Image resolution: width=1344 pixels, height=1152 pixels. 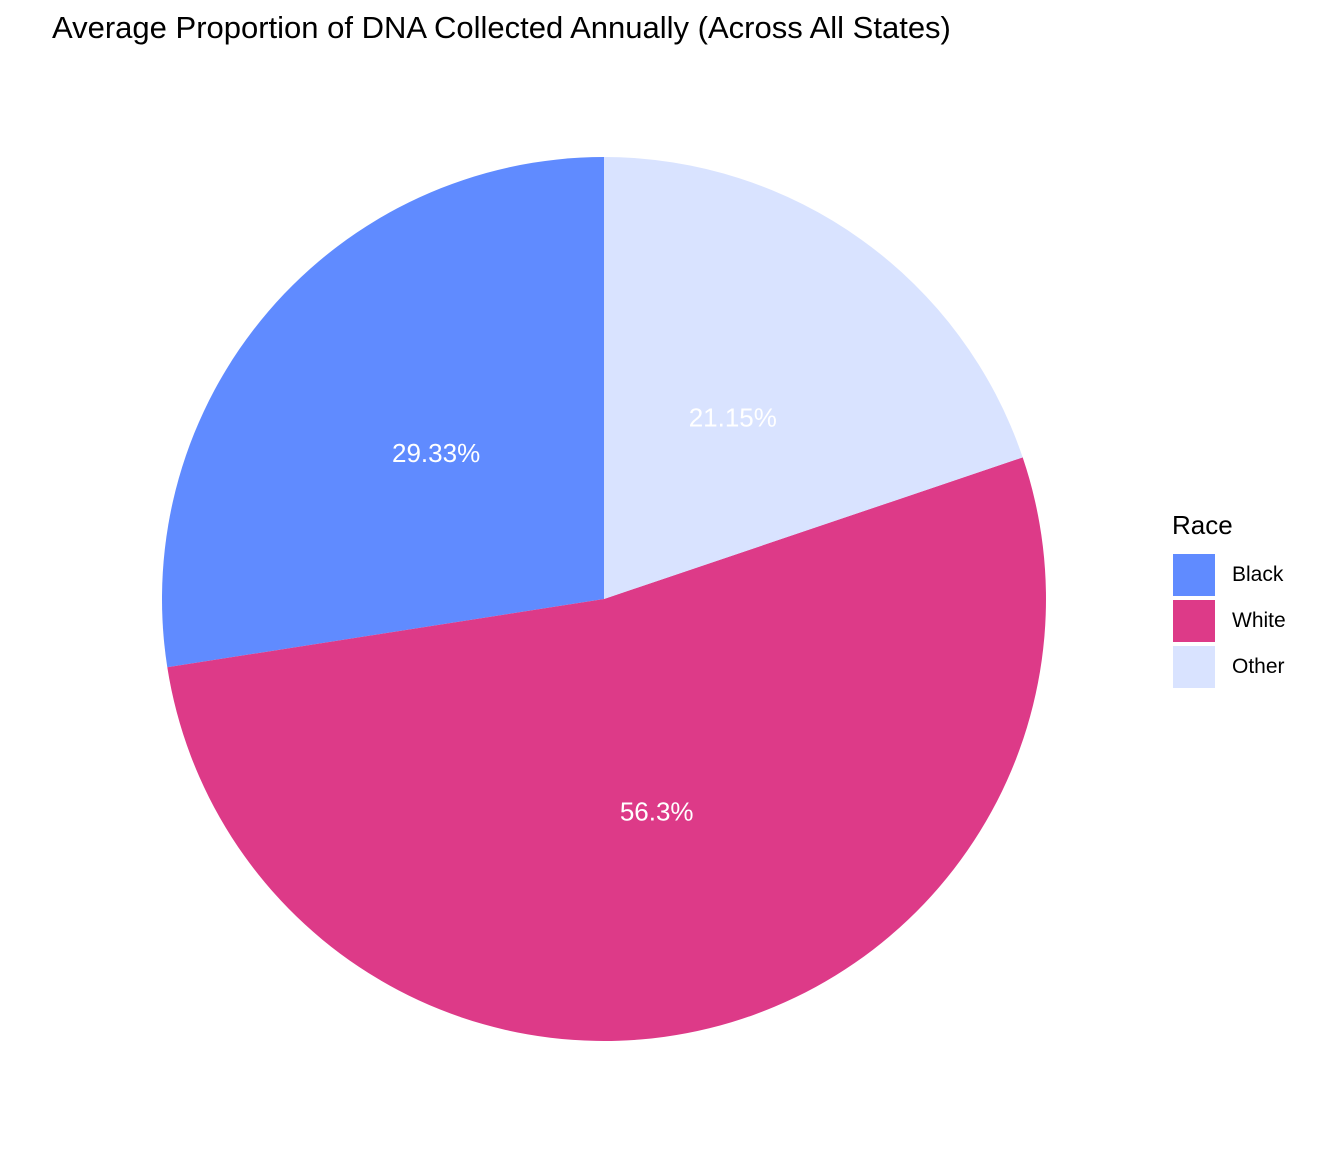 I want to click on legend-item-white: White, so click(x=1229, y=621).